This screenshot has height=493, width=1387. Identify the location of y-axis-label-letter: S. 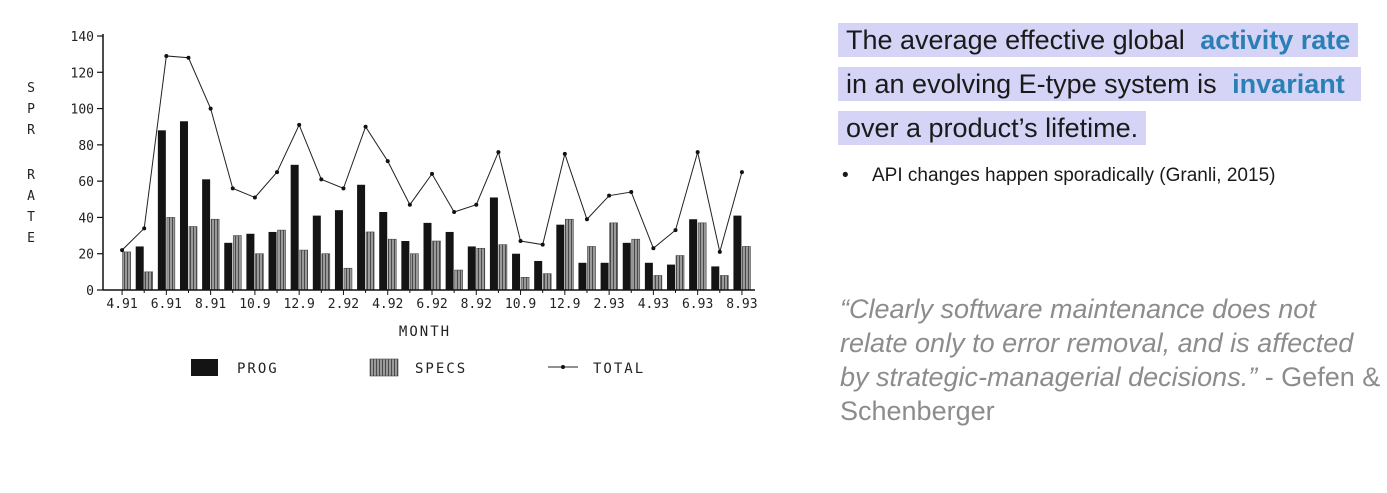
(31, 88).